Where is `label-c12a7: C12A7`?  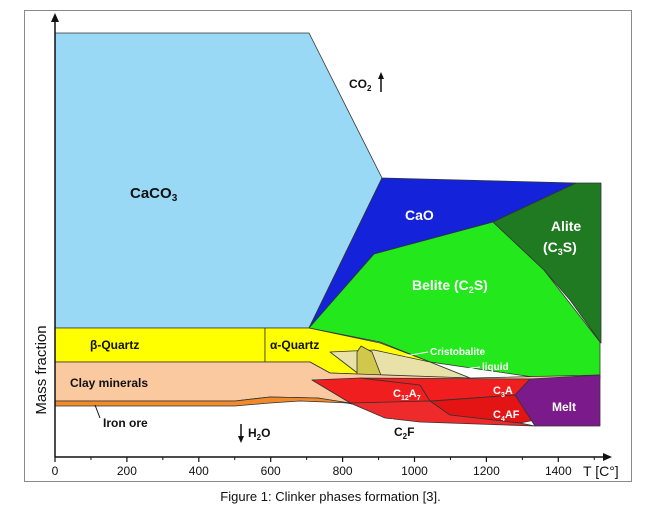
label-c12a7: C12A7 is located at coordinates (407, 395).